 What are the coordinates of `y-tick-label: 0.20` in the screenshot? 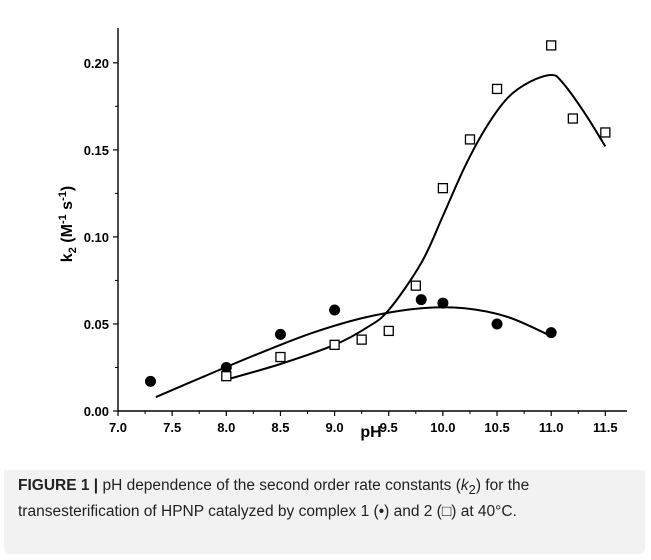 It's located at (96, 63).